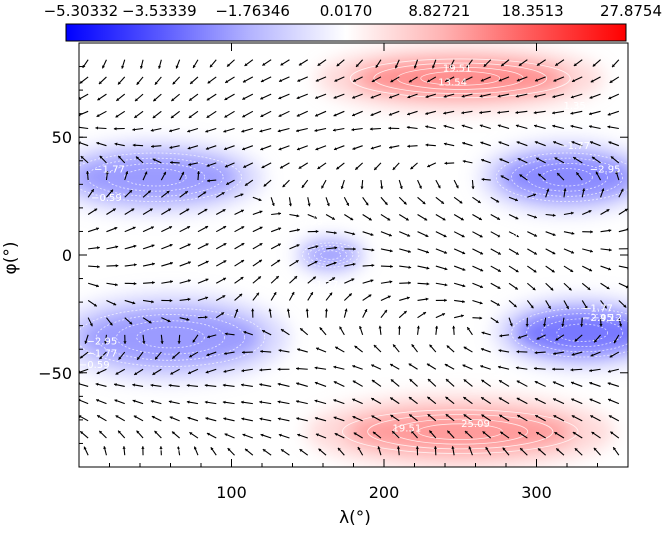 This screenshot has width=667, height=534. What do you see at coordinates (55, 373) in the screenshot?
I see `y-tick-label: −50` at bounding box center [55, 373].